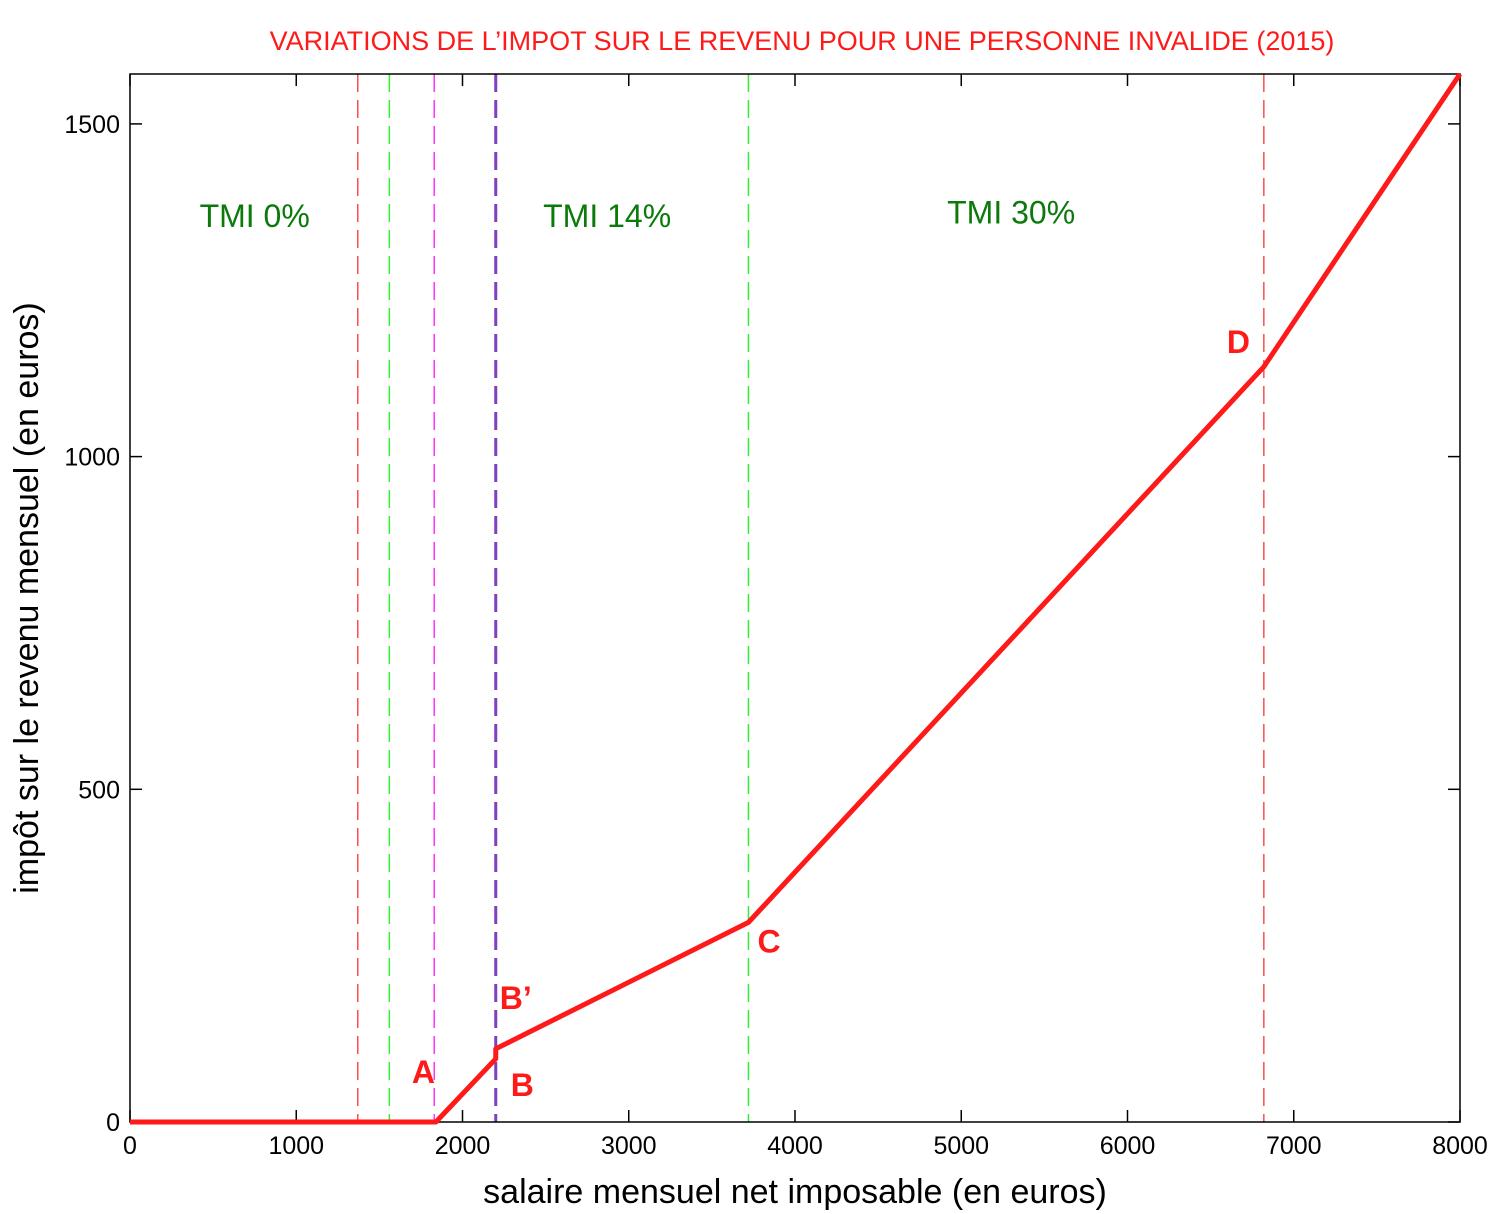 The image size is (1502, 1214). I want to click on point-label: C, so click(768, 941).